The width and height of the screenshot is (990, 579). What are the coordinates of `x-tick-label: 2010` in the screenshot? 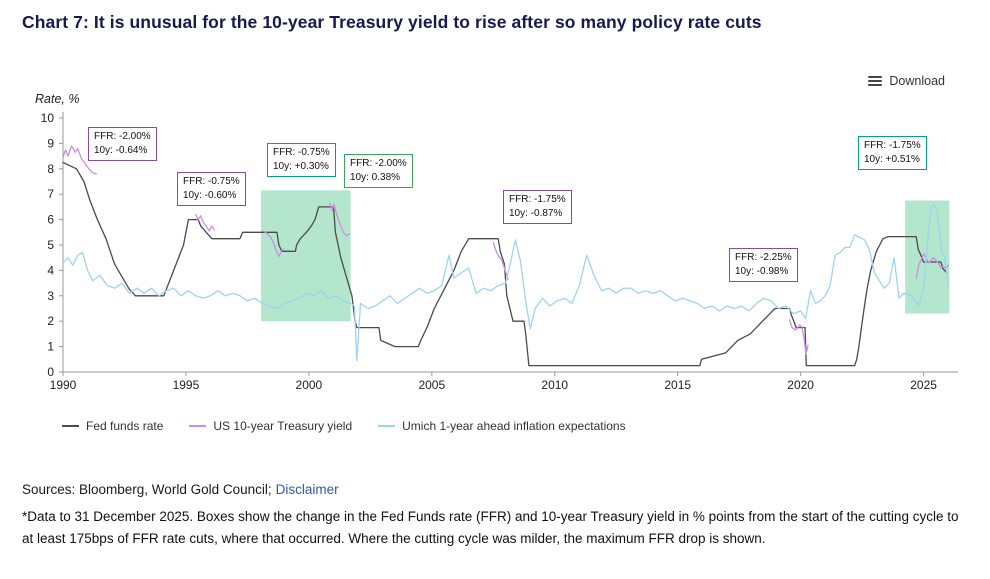 It's located at (554, 385).